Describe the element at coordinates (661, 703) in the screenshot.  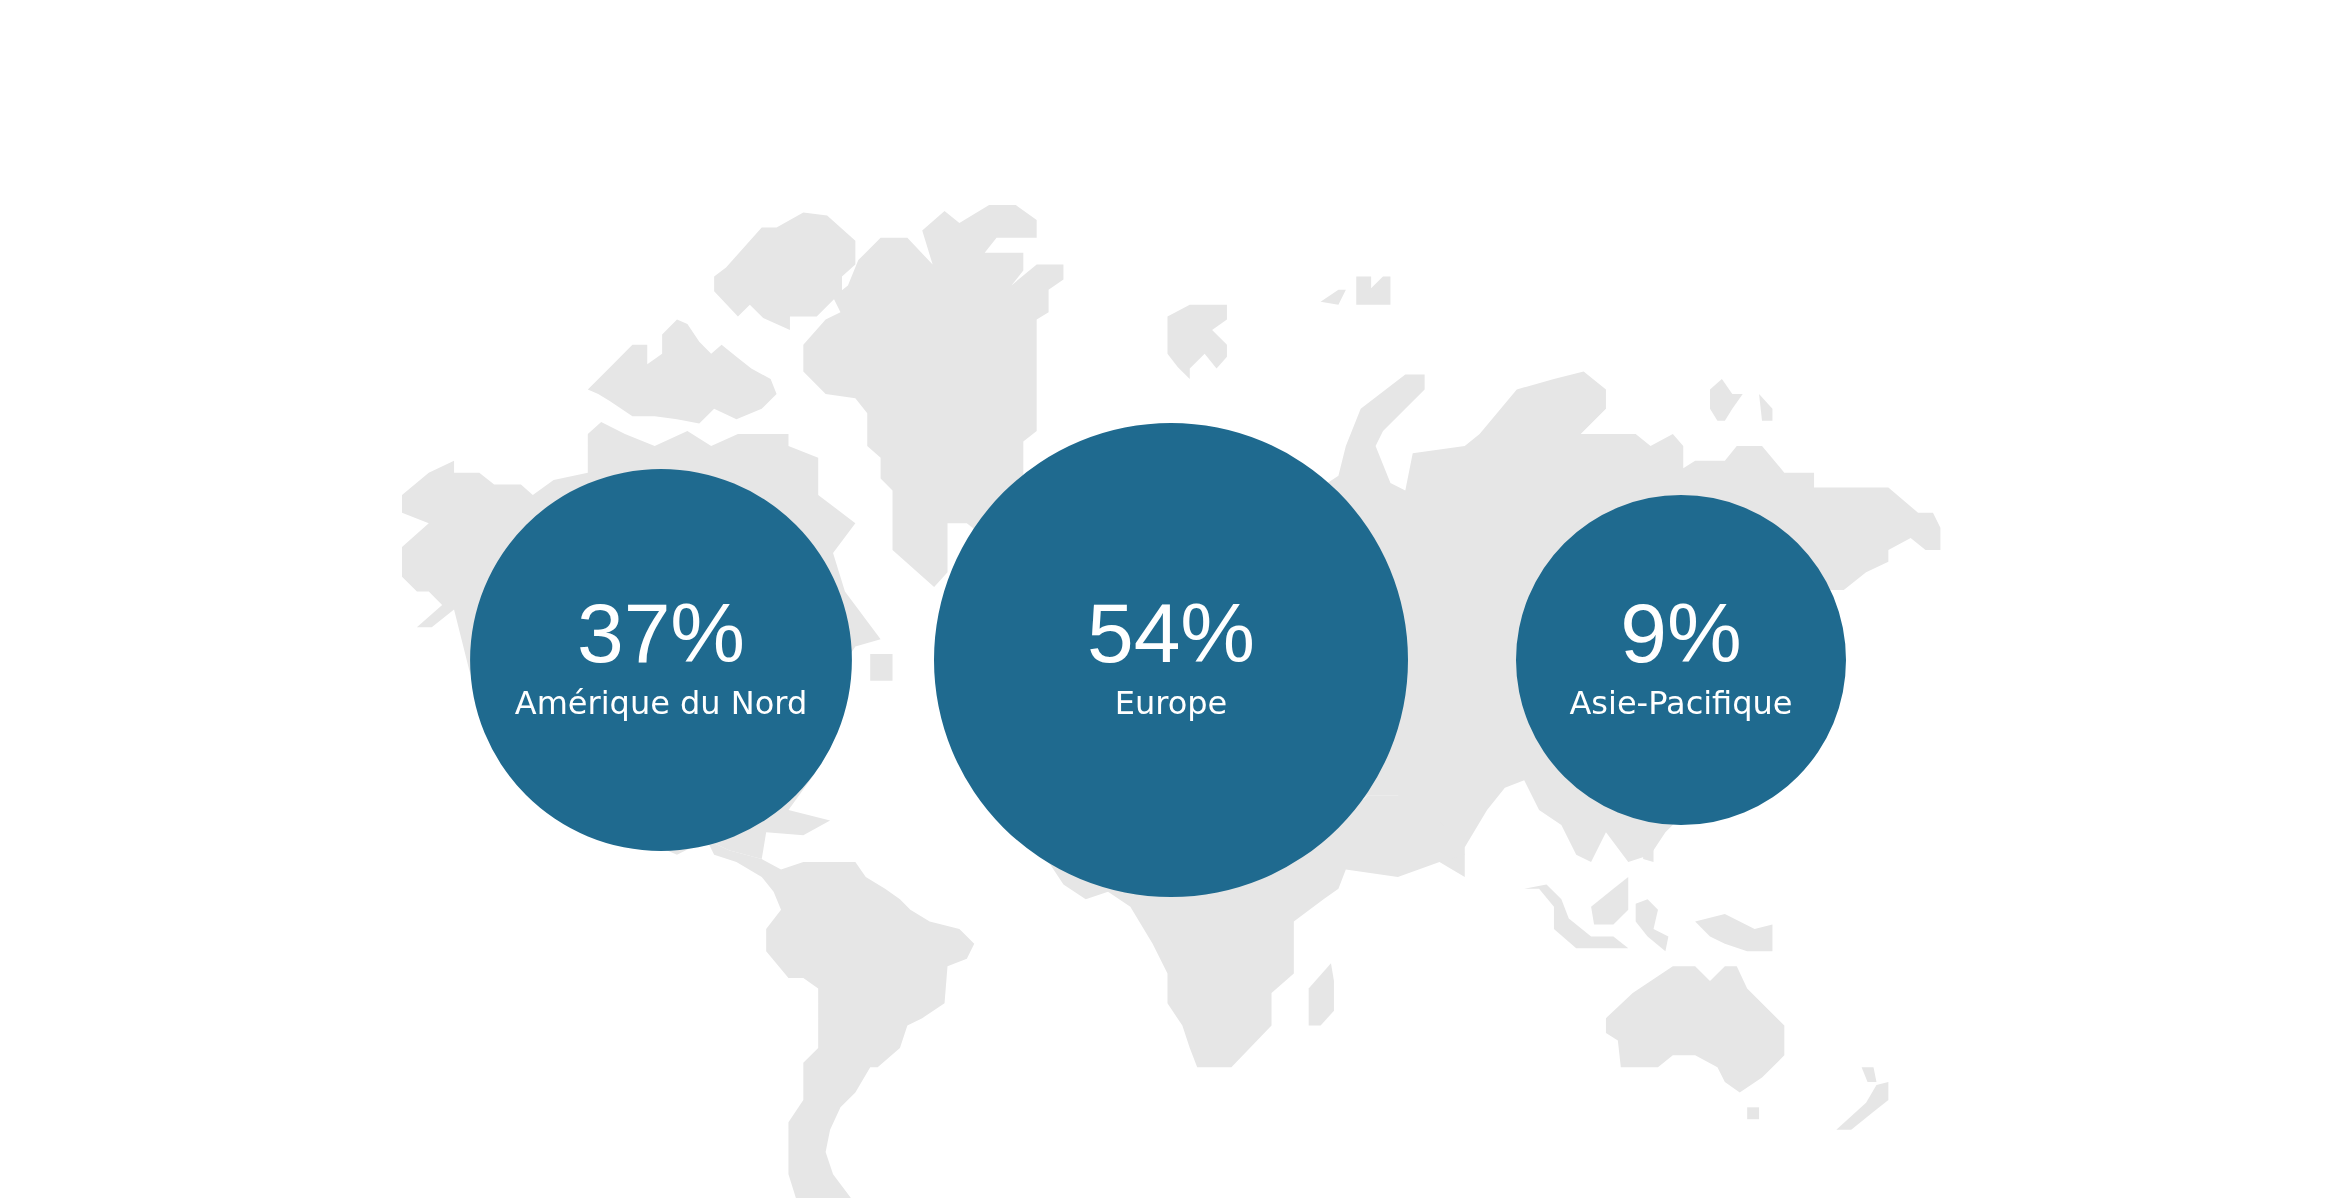
I see `category-label: Amérique du Nord` at that location.